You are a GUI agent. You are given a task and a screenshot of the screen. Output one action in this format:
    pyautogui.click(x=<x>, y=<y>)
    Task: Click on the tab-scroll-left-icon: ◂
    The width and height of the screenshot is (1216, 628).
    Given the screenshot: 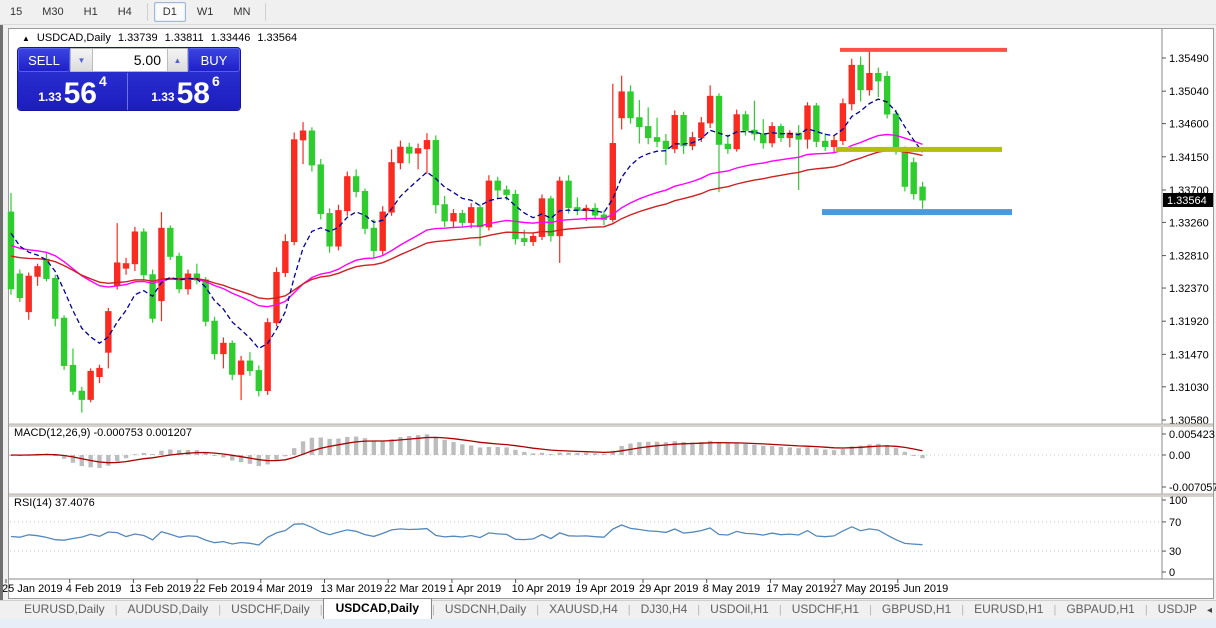 What is the action you would take?
    pyautogui.click(x=1210, y=610)
    